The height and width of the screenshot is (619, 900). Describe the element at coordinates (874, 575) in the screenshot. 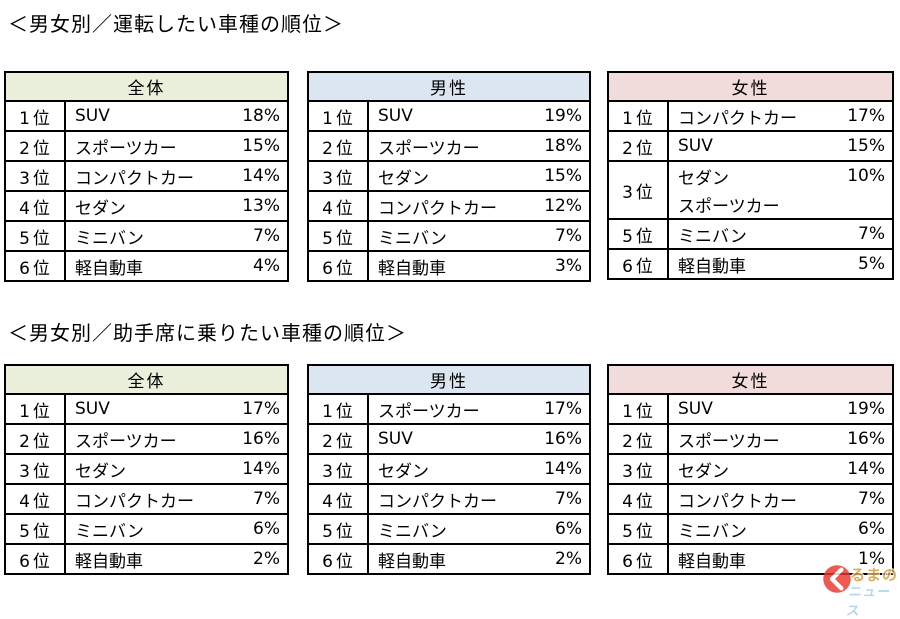

I see `watermark-text-top: るまの` at that location.